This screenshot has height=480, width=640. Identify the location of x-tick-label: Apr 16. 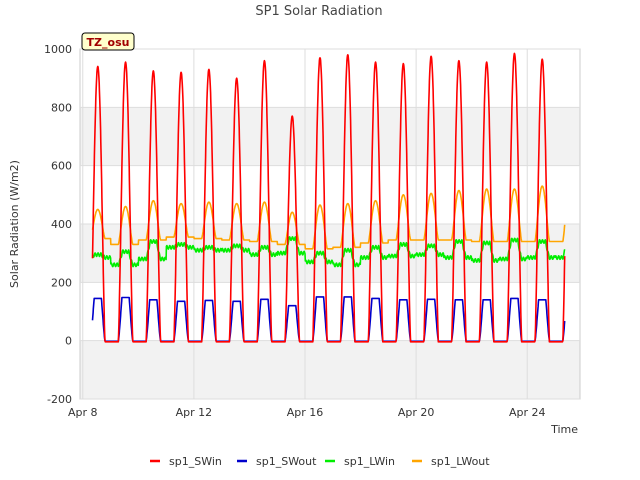
(305, 412).